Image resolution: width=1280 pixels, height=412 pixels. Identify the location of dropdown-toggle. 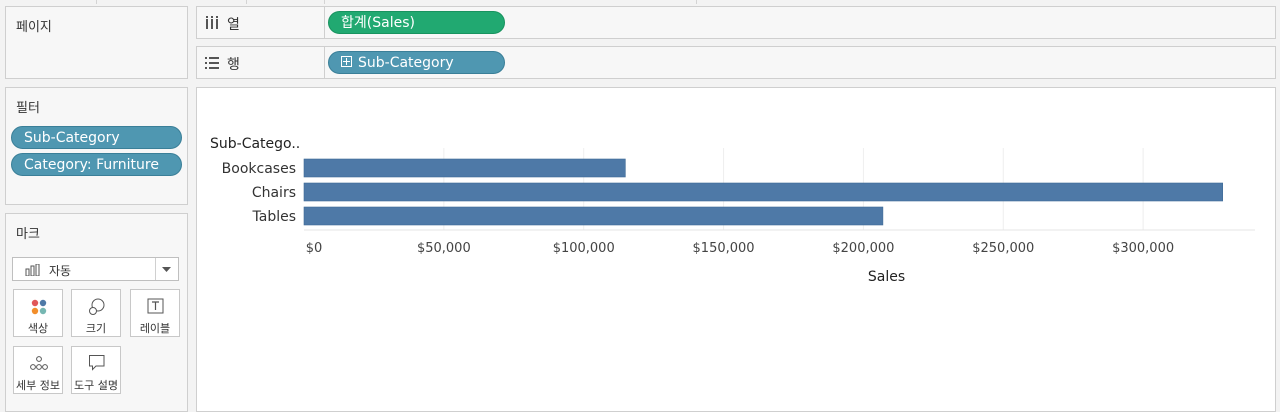
(166, 269).